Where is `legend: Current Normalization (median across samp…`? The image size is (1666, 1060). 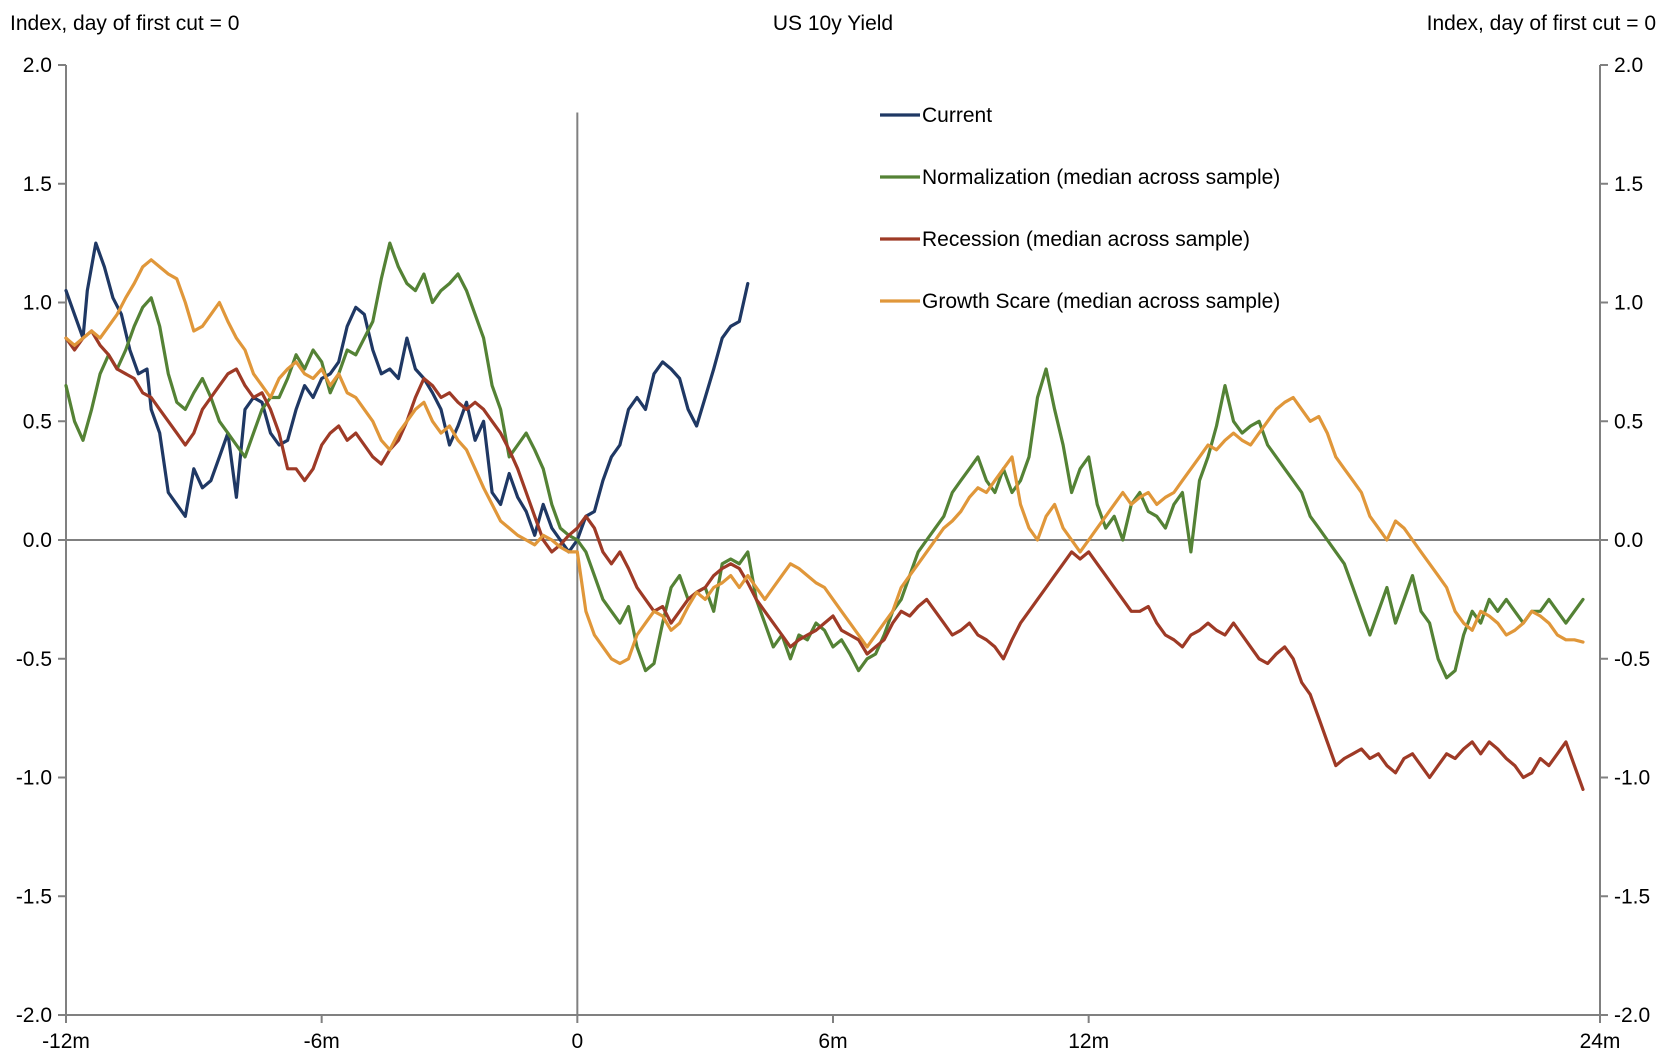 legend: Current Normalization (median across samp… is located at coordinates (1080, 208).